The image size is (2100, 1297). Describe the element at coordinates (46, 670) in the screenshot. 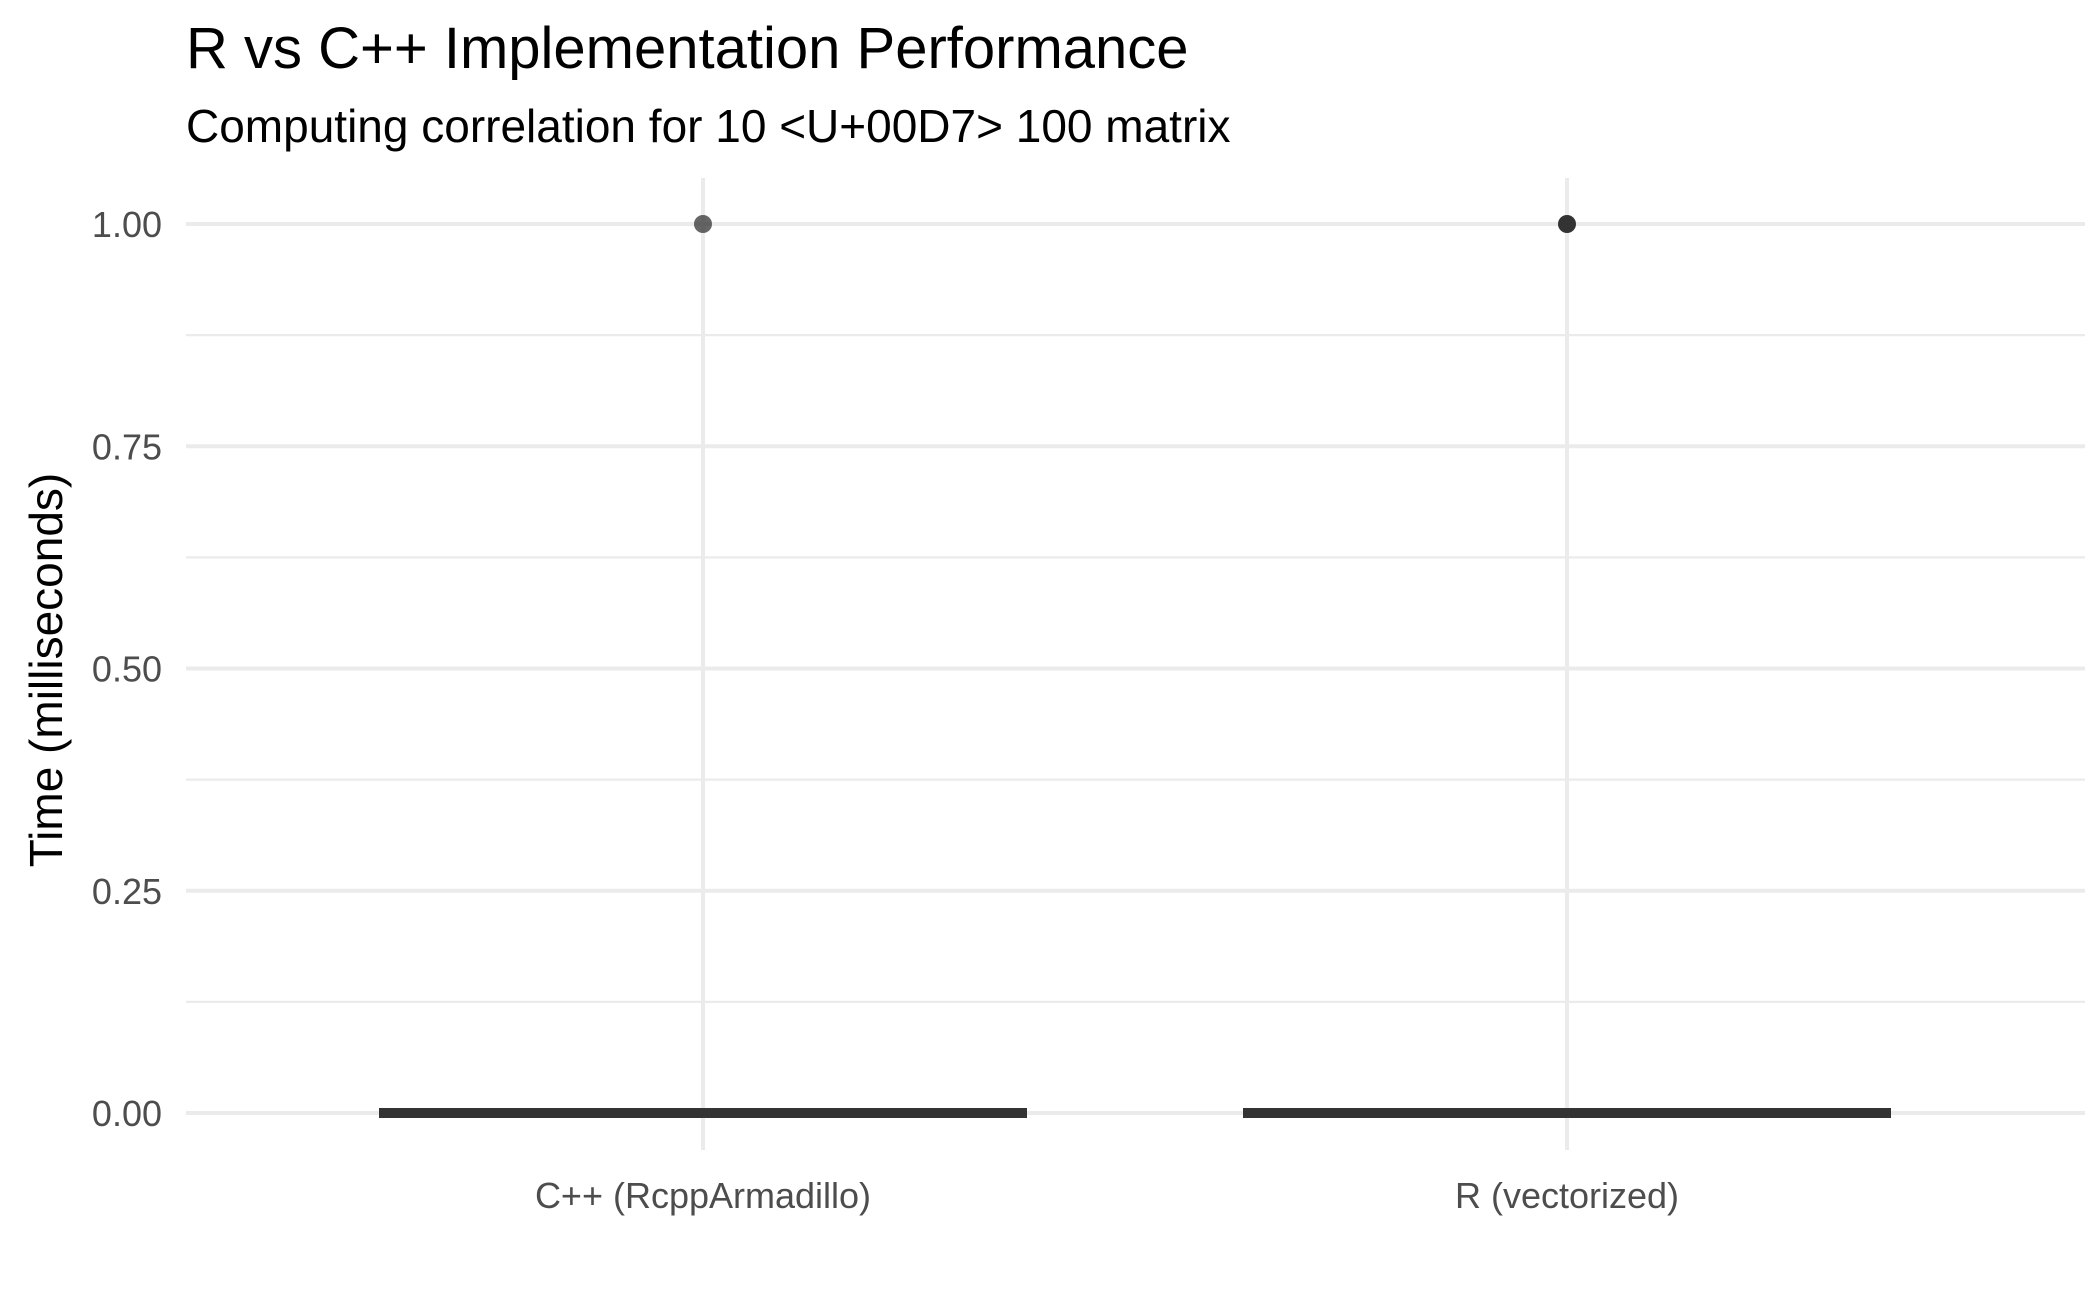

I see `y-axis-label: Time (milliseconds)` at that location.